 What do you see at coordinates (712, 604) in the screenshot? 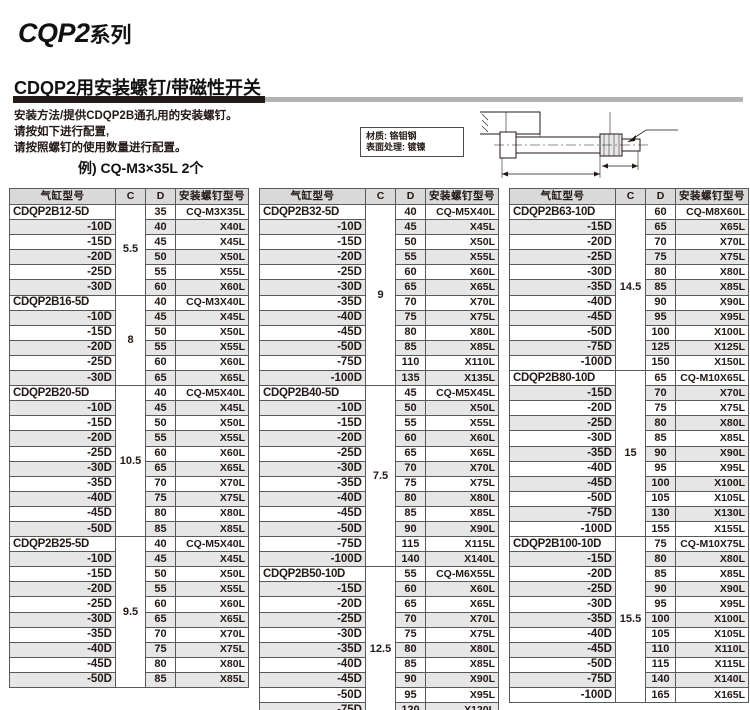
I see `cell-screw-model: X95L` at bounding box center [712, 604].